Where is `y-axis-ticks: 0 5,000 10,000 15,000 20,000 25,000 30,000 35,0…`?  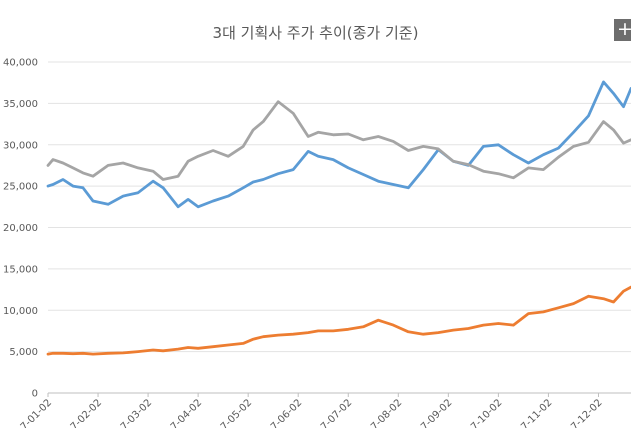
y-axis-ticks: 0 5,000 10,000 15,000 20,000 25,000 30,000 35,0… is located at coordinates (20, 229).